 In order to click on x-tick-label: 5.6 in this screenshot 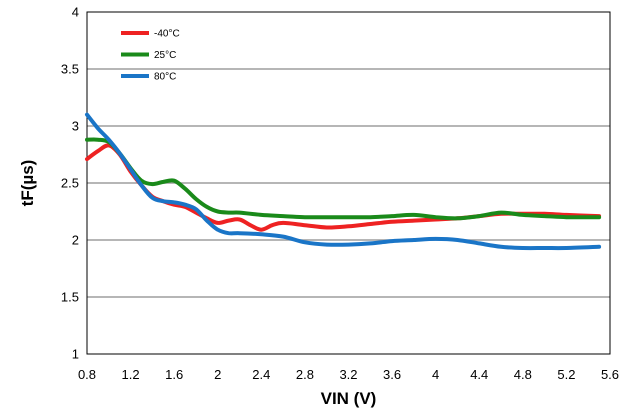, I will do `click(610, 374)`.